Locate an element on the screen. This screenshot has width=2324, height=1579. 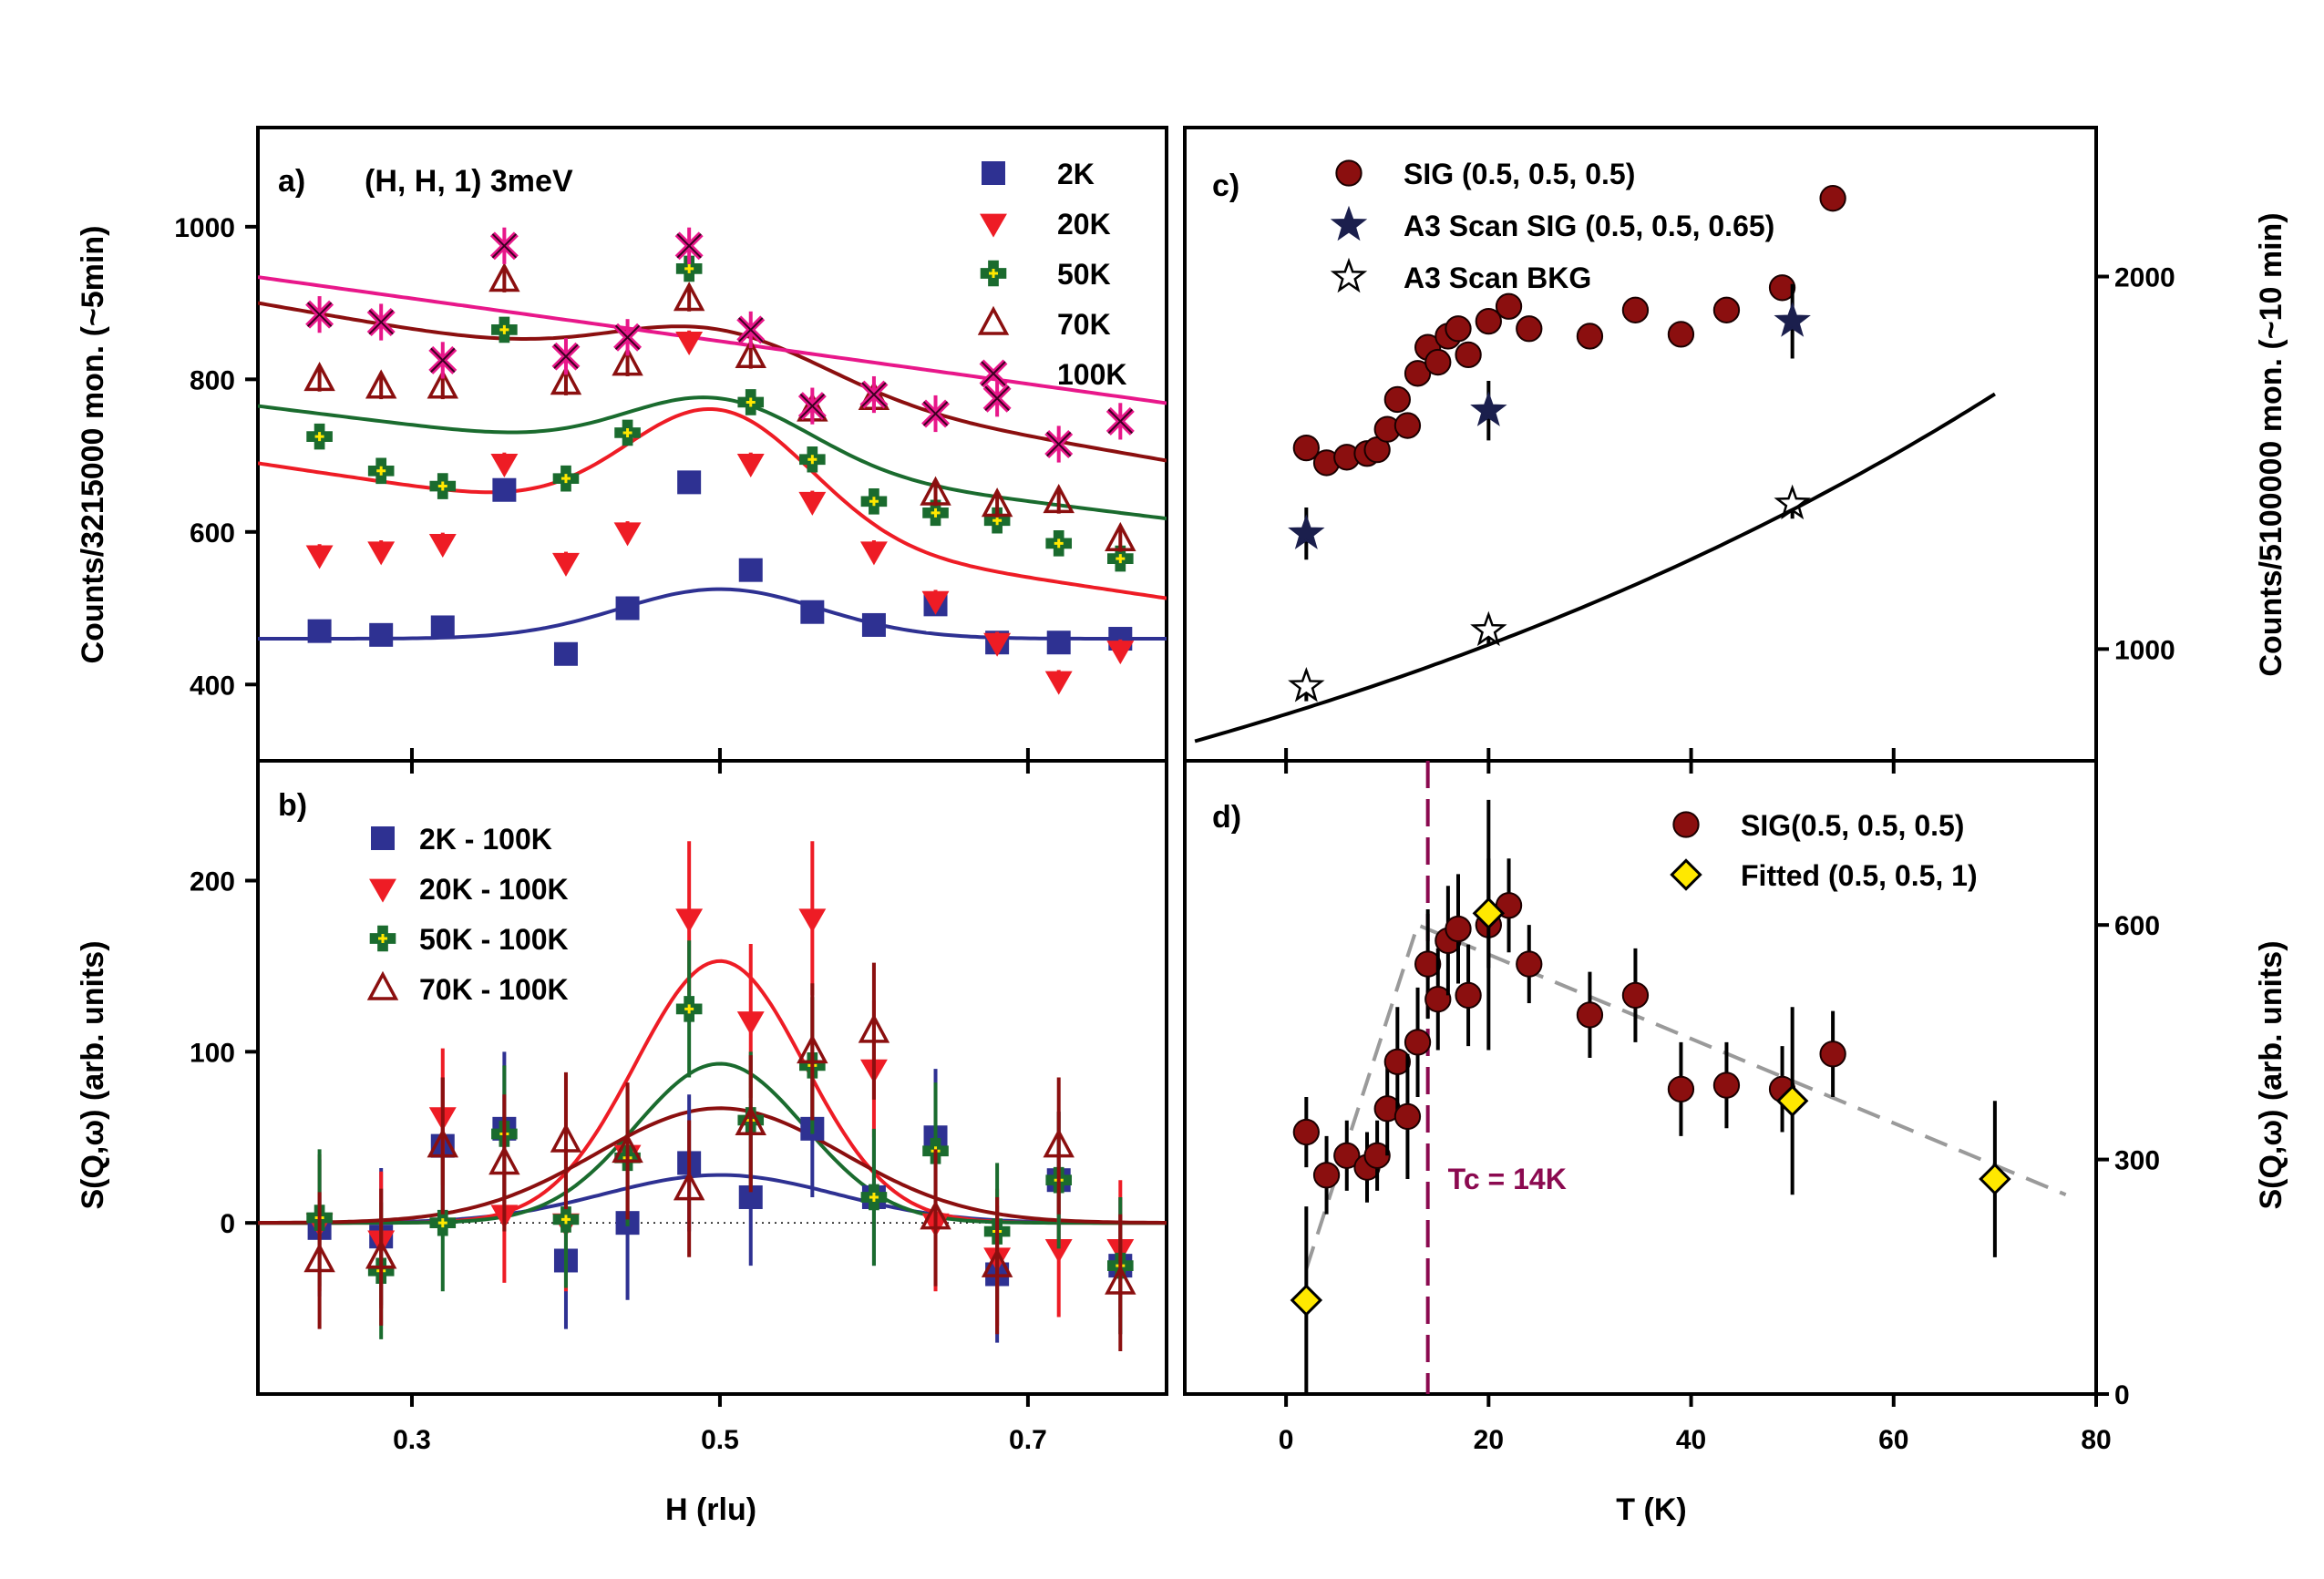
panel-b-xlabel: H (rlu) is located at coordinates (710, 1509).